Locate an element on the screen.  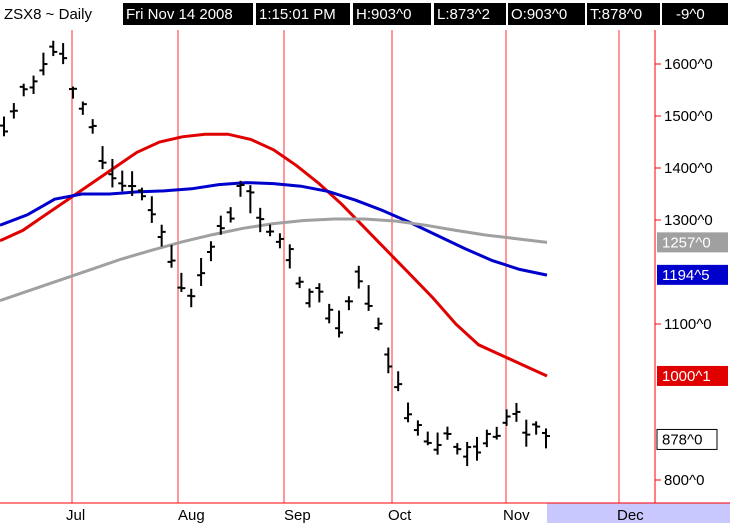
open-cell is located at coordinates (546, 14).